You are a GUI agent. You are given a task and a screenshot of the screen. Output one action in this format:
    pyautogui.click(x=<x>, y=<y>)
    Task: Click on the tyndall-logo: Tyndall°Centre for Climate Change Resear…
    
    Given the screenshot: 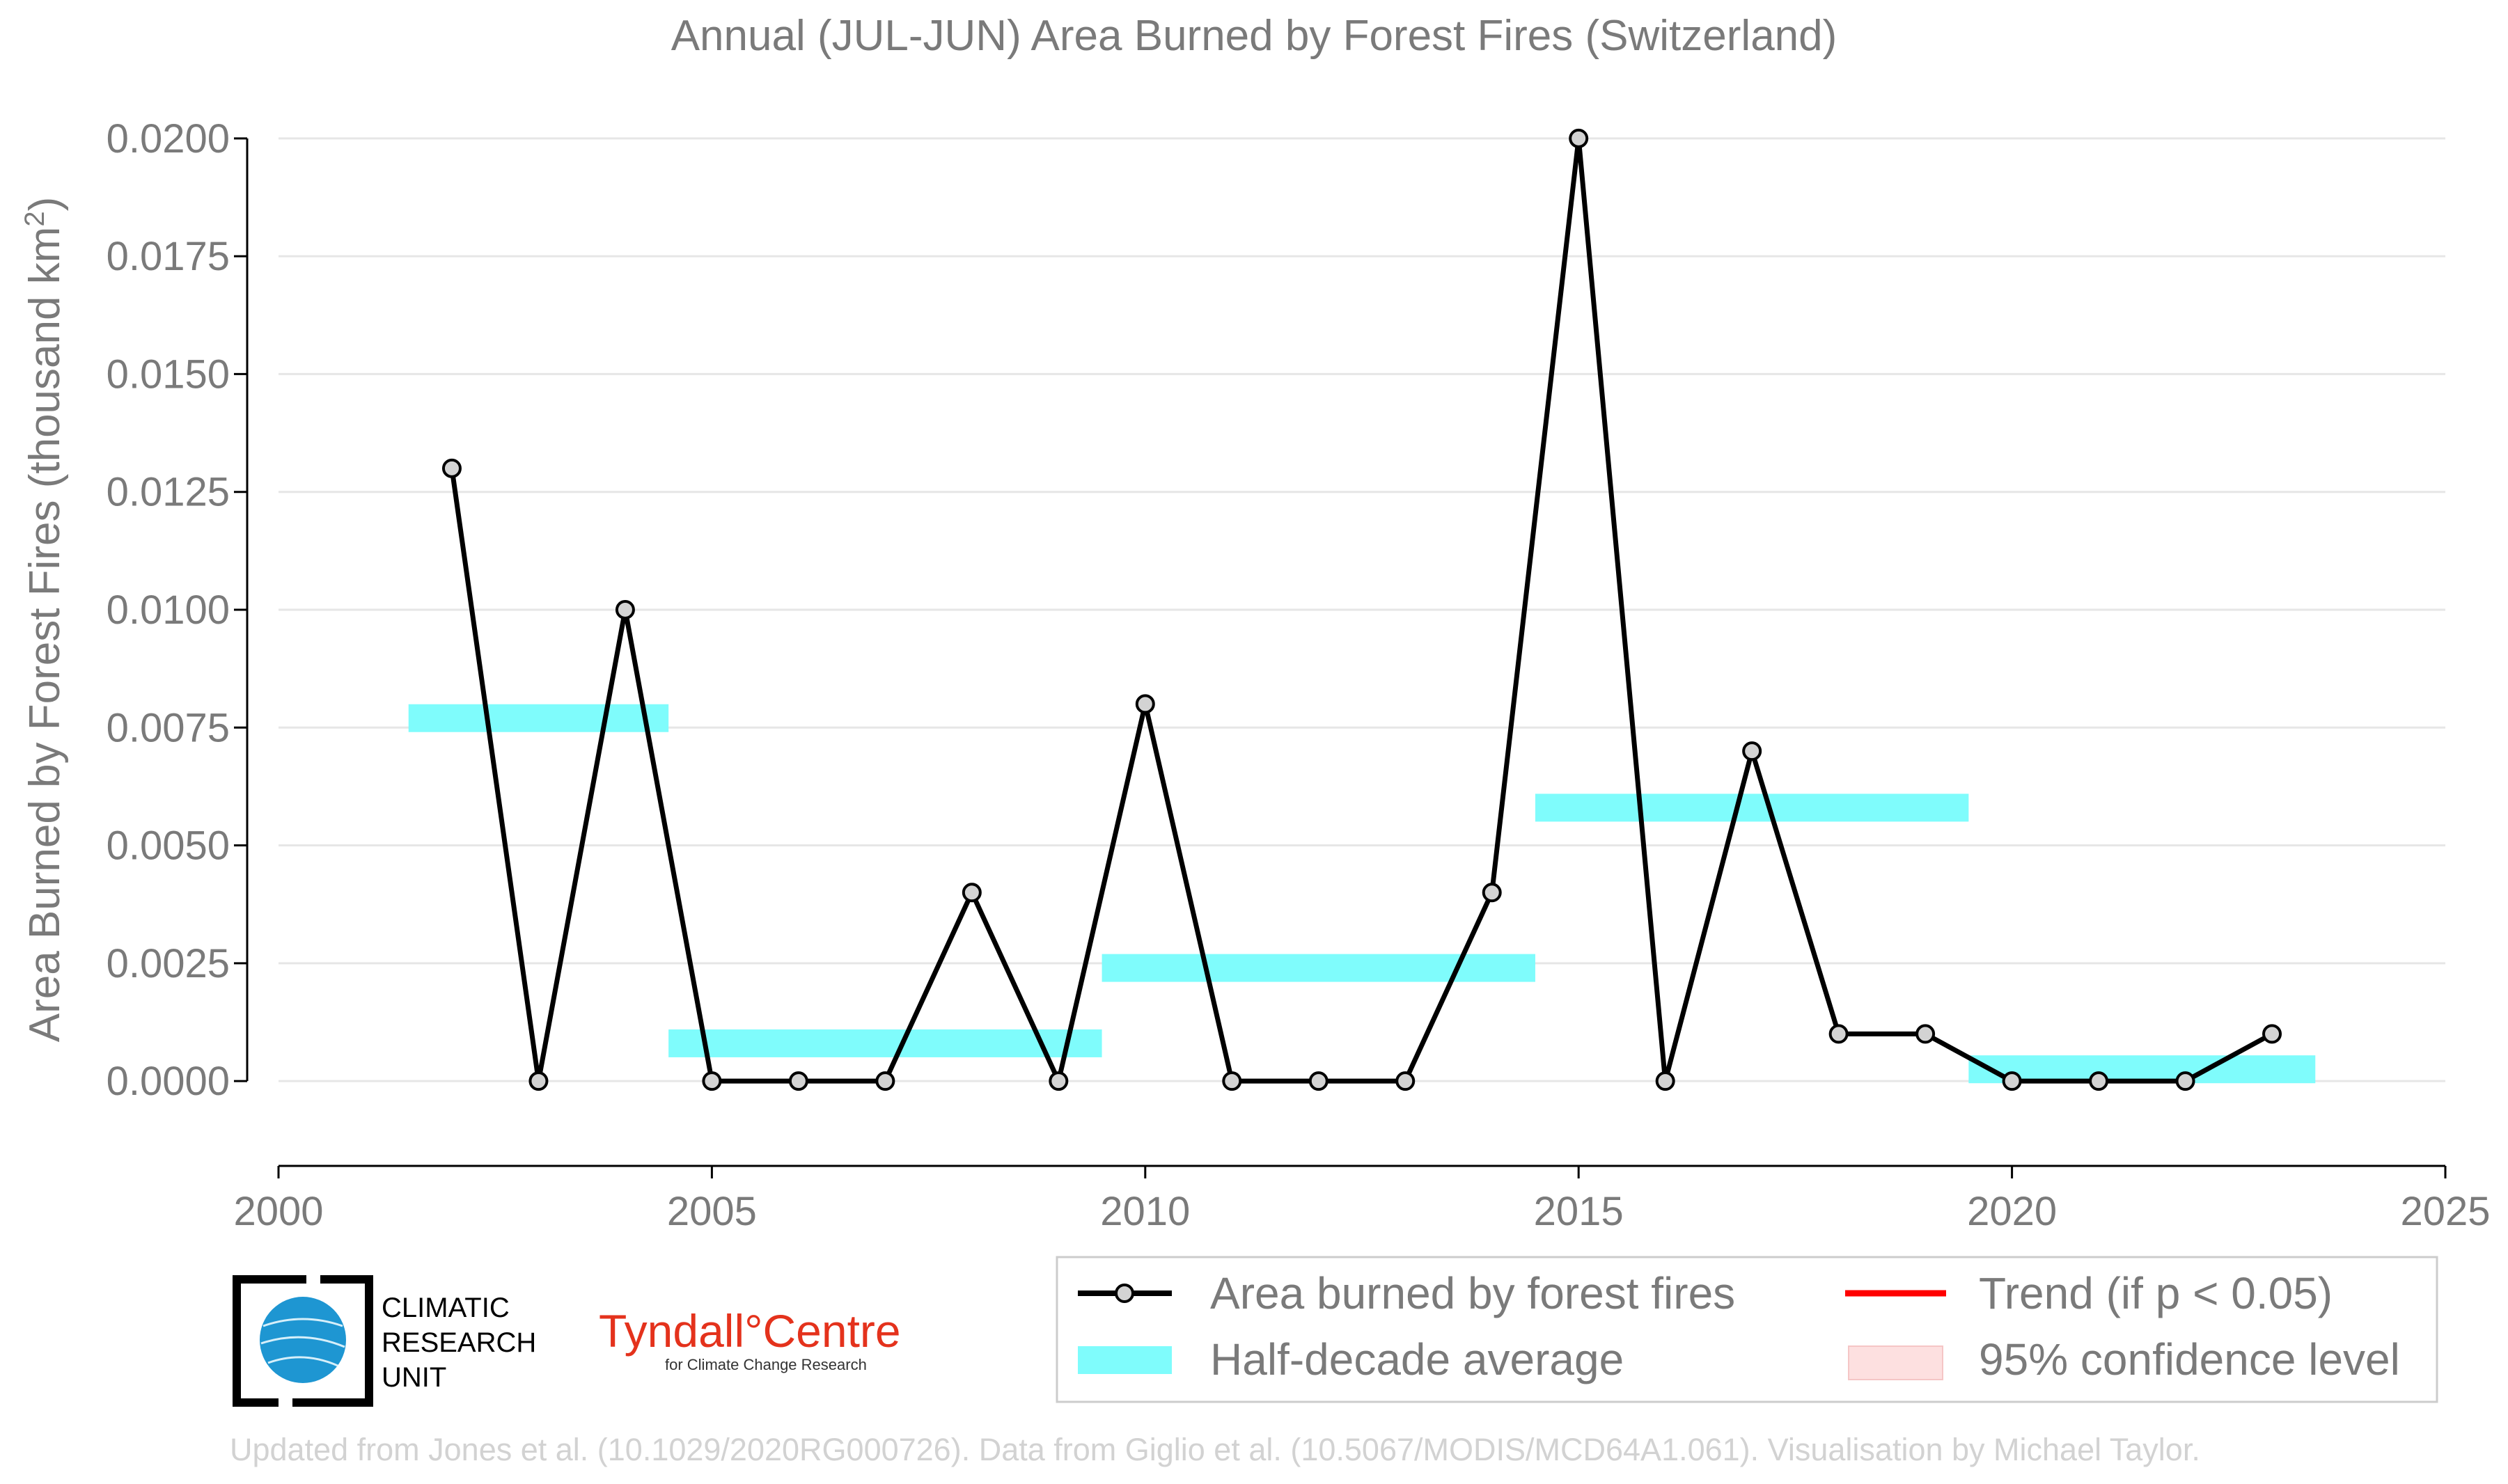 What is the action you would take?
    pyautogui.click(x=750, y=1339)
    